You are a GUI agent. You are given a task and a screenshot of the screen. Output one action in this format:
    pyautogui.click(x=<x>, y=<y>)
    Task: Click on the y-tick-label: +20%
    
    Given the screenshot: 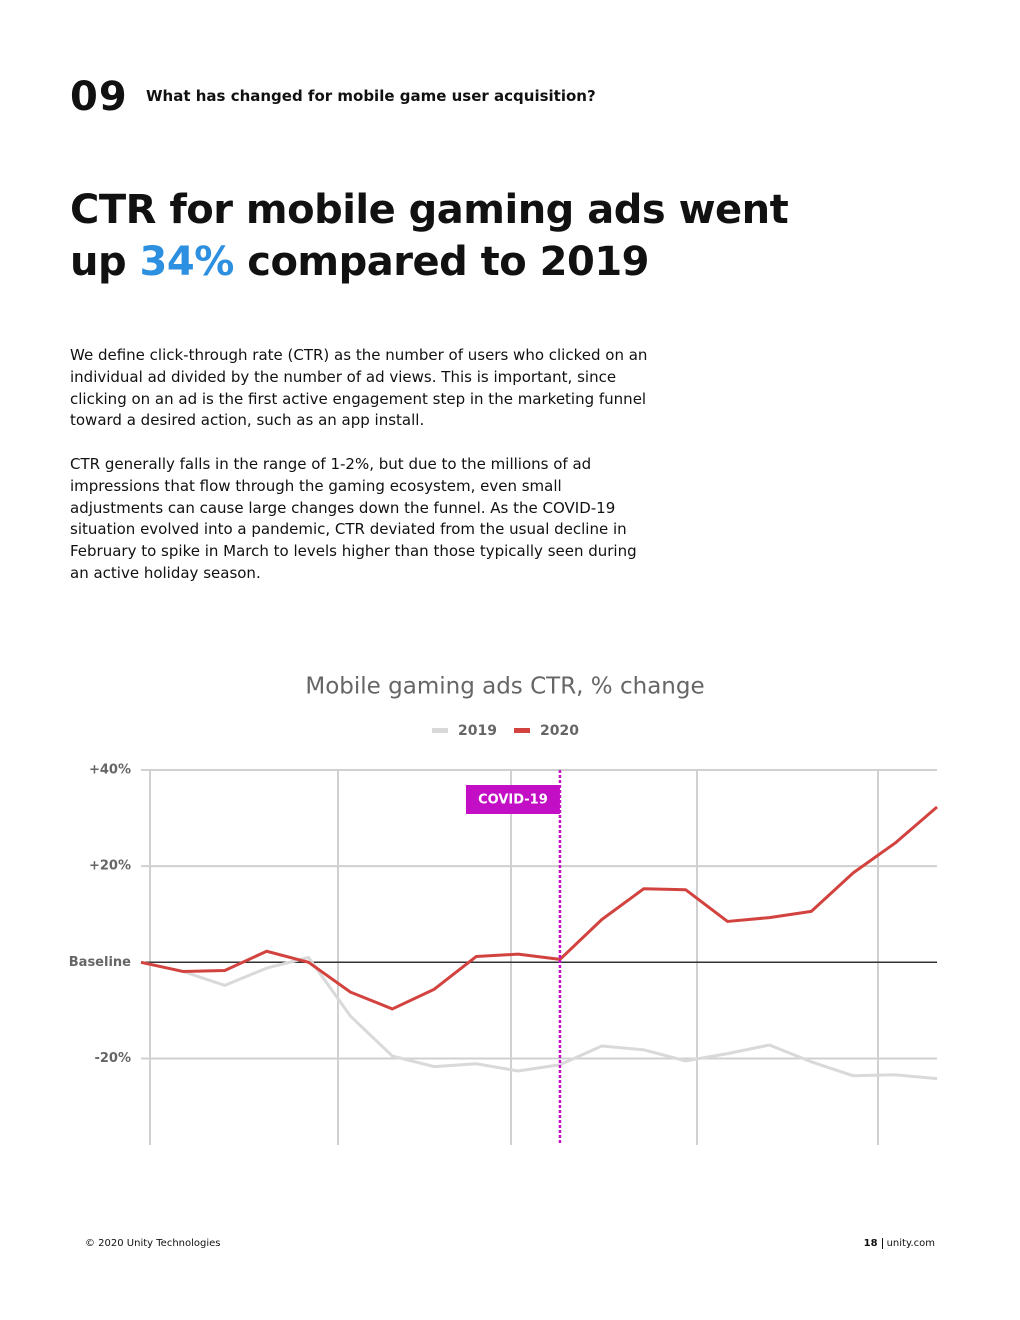 What is the action you would take?
    pyautogui.click(x=110, y=866)
    